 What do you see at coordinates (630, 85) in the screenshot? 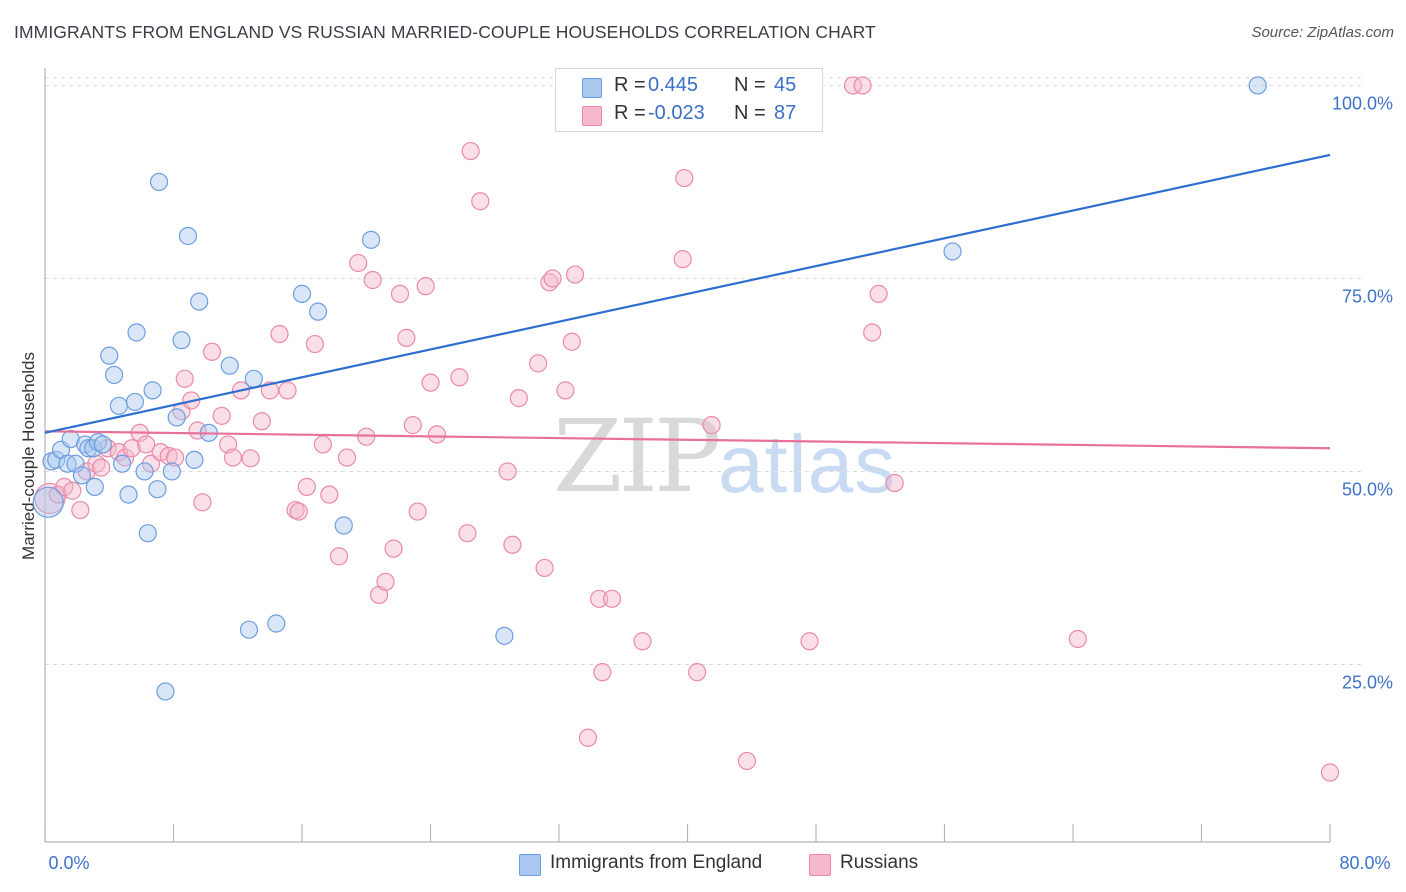
I see `legend-r-label: R =` at bounding box center [630, 85].